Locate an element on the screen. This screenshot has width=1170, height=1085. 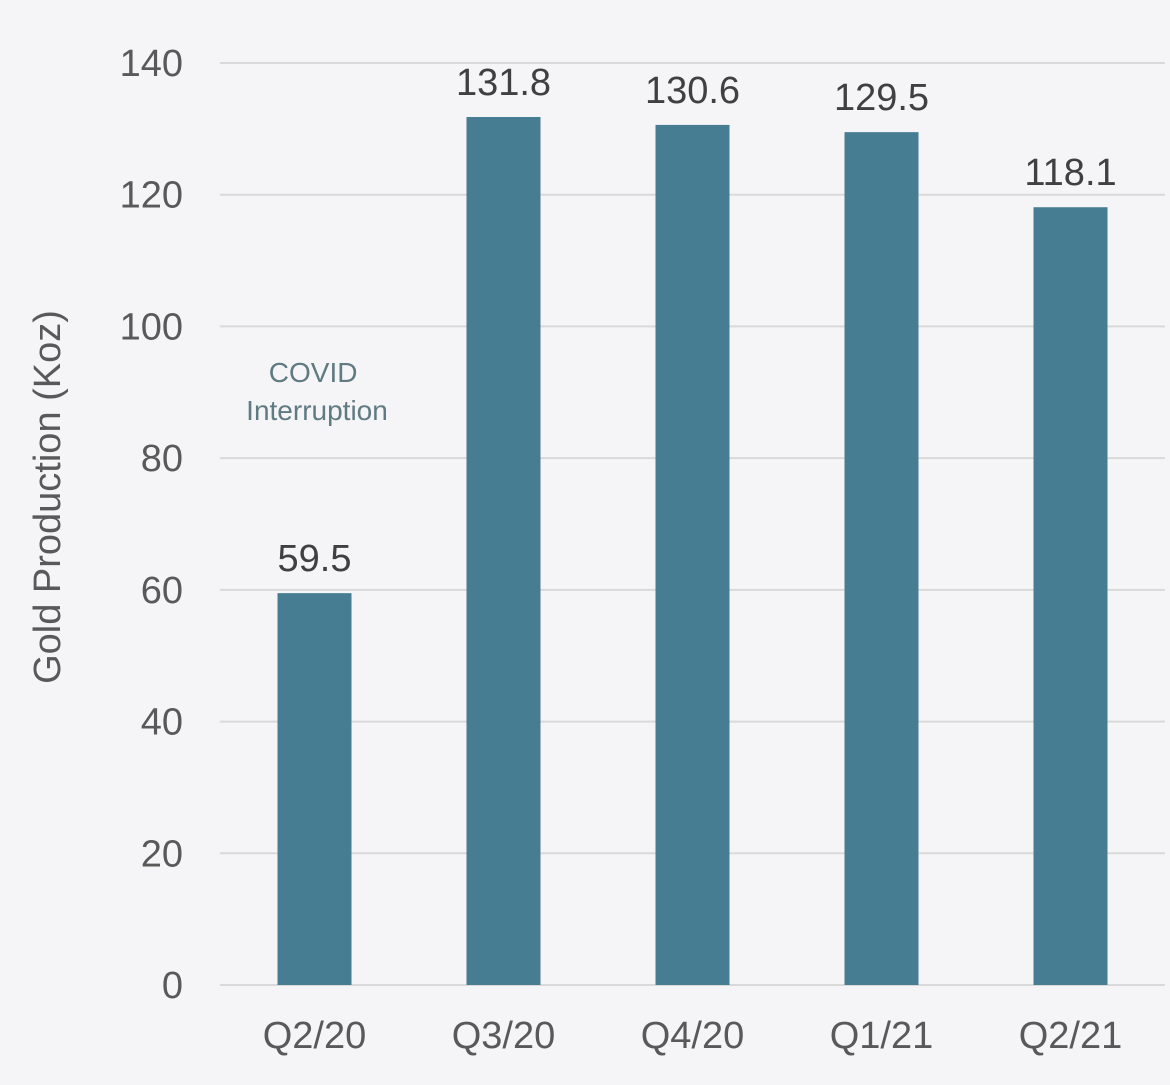
data-label: 130.6 is located at coordinates (692, 91).